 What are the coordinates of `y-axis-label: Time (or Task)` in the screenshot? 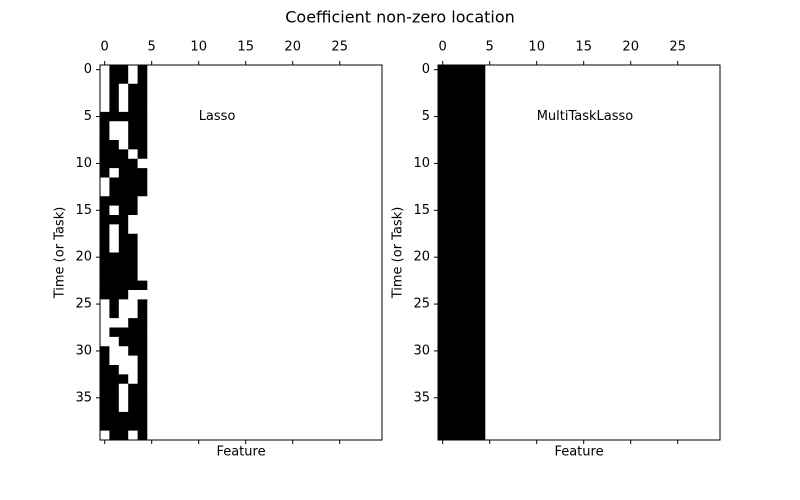 It's located at (398, 253).